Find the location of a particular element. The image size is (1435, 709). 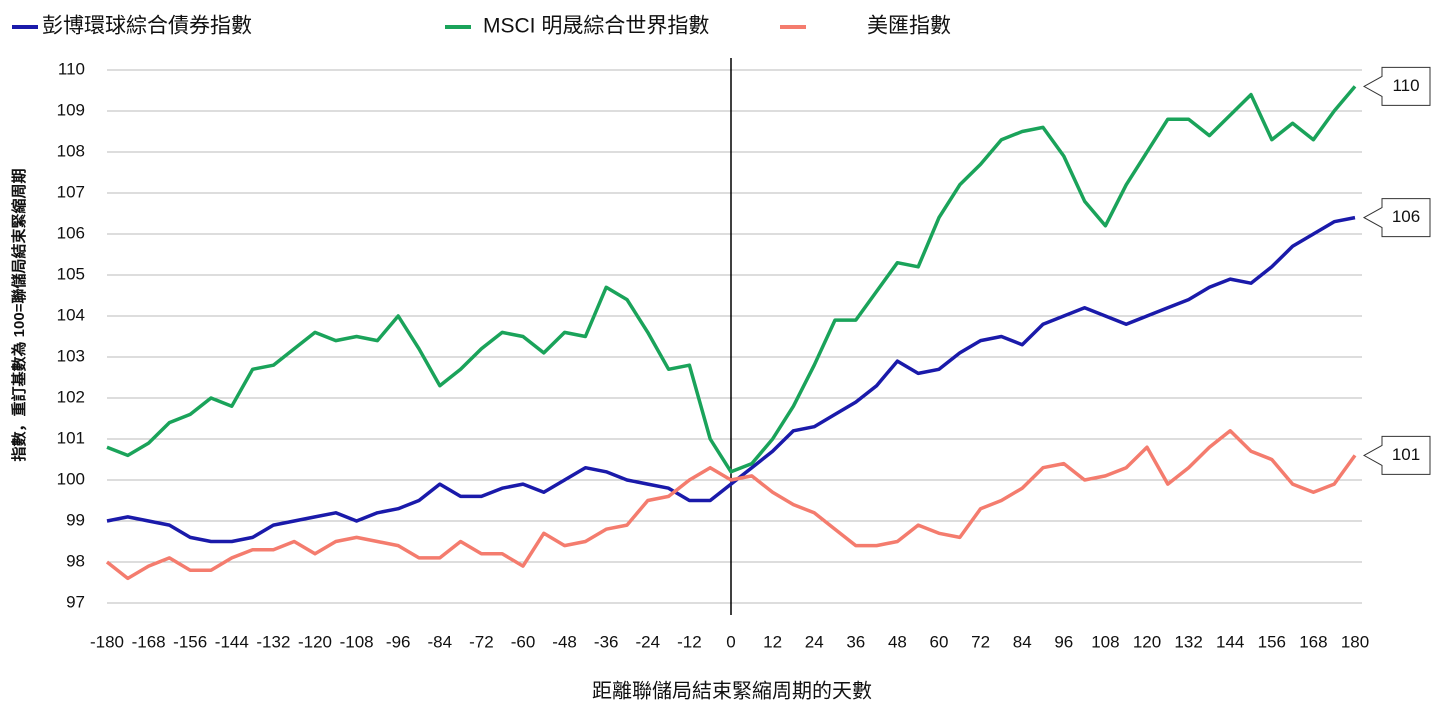

end-label: 101 is located at coordinates (1406, 454).